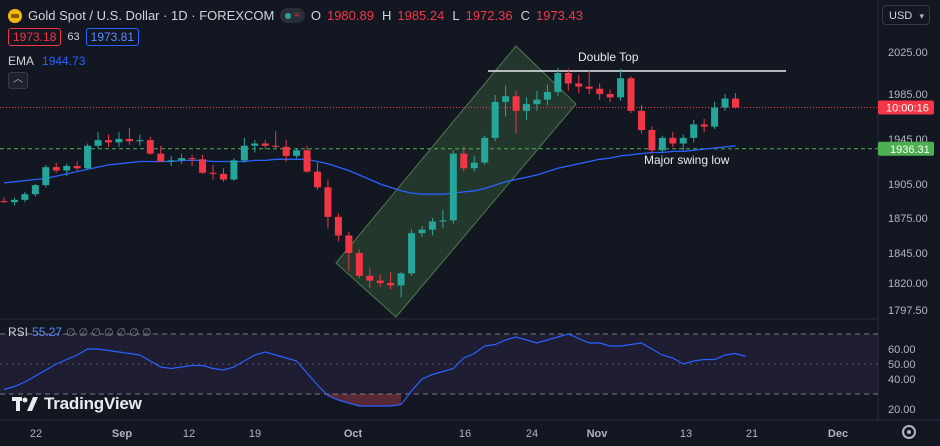 The width and height of the screenshot is (940, 446). I want to click on rsi-label: RSI, so click(18, 332).